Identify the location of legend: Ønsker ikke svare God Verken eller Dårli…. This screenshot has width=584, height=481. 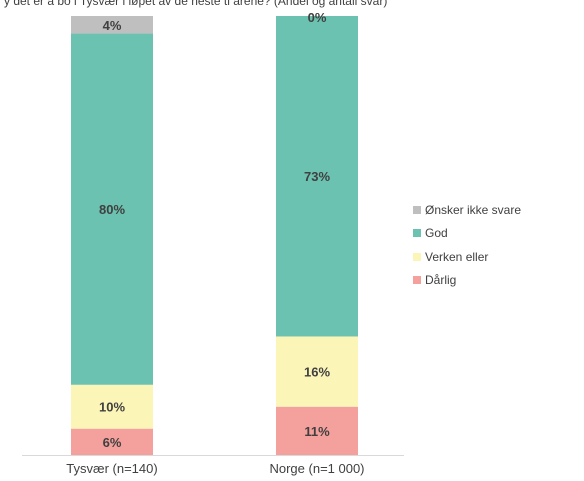
(467, 245).